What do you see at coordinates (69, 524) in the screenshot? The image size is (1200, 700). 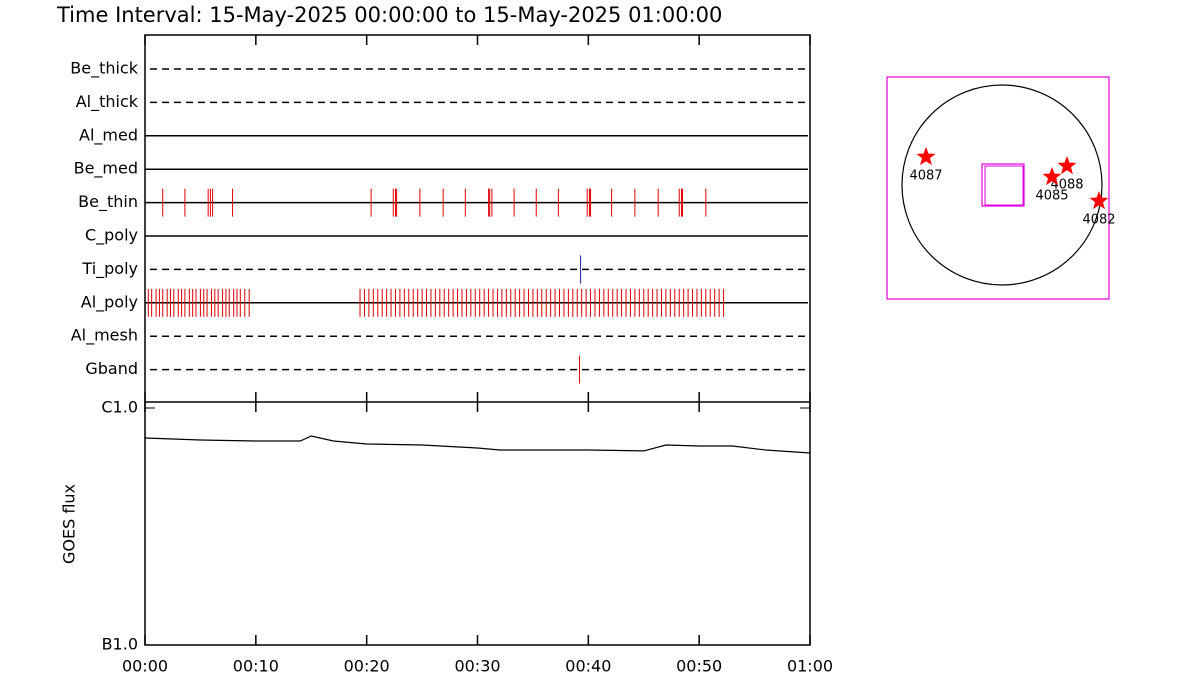 I see `y-axis-label: GOES flux` at bounding box center [69, 524].